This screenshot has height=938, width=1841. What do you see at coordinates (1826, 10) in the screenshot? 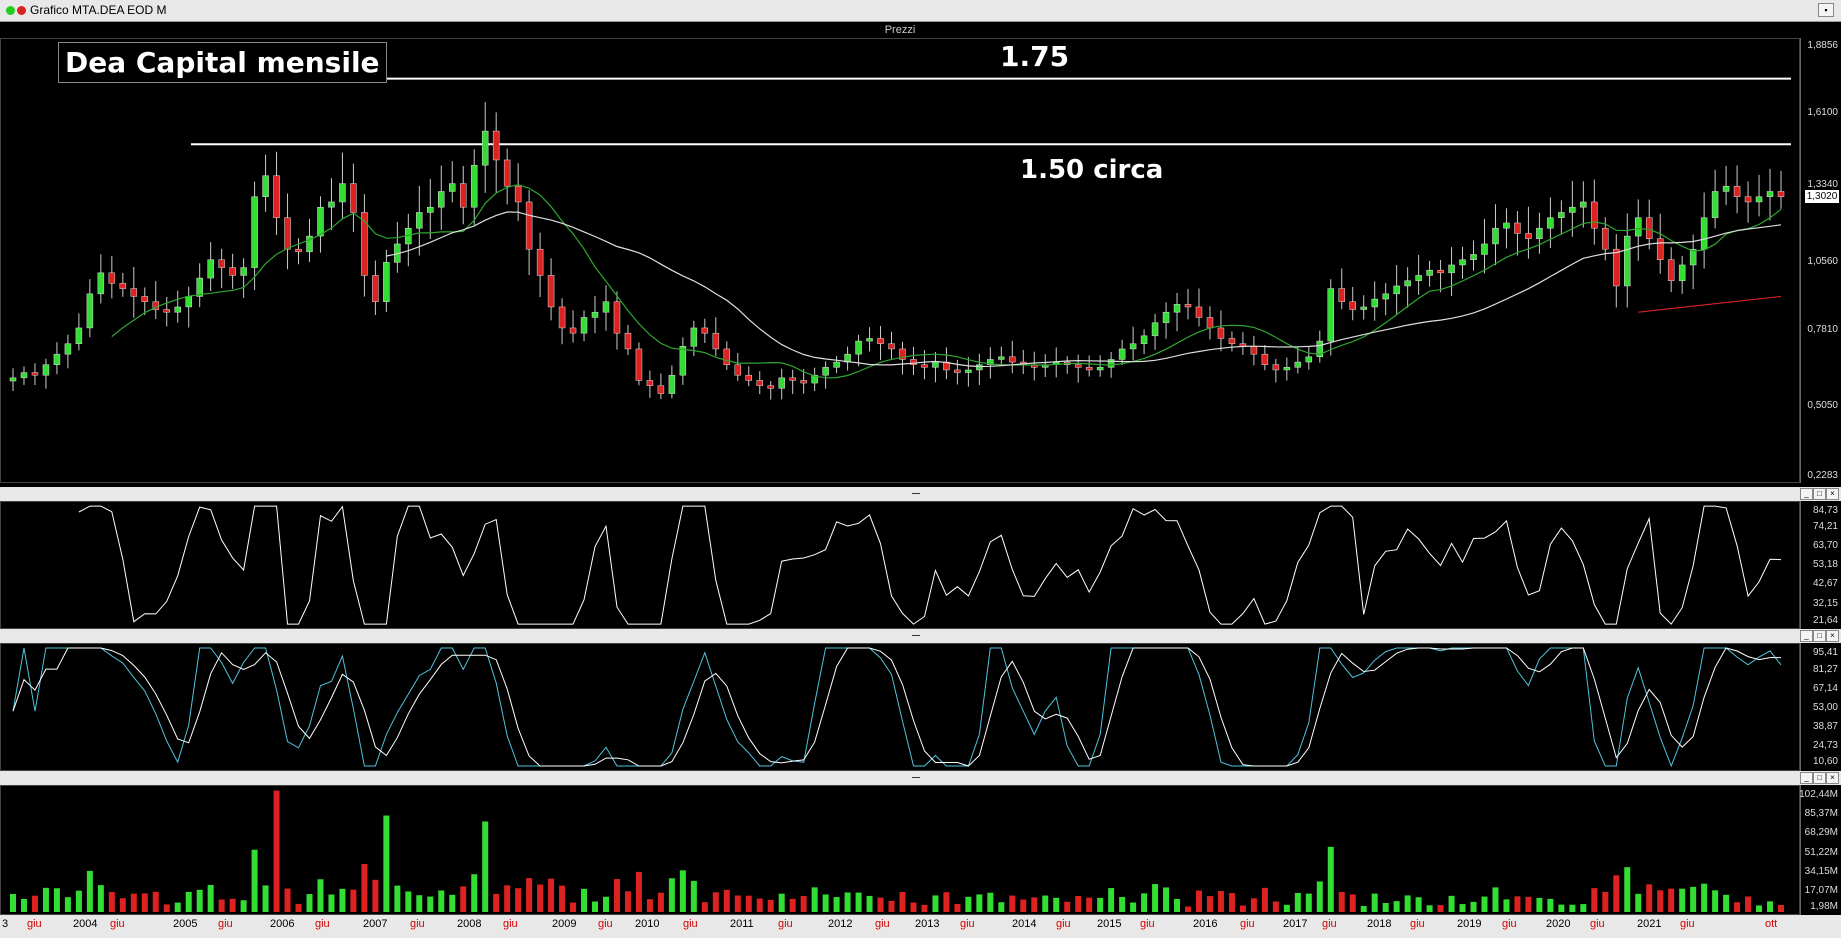
I see `window-menu-button: ▪` at bounding box center [1826, 10].